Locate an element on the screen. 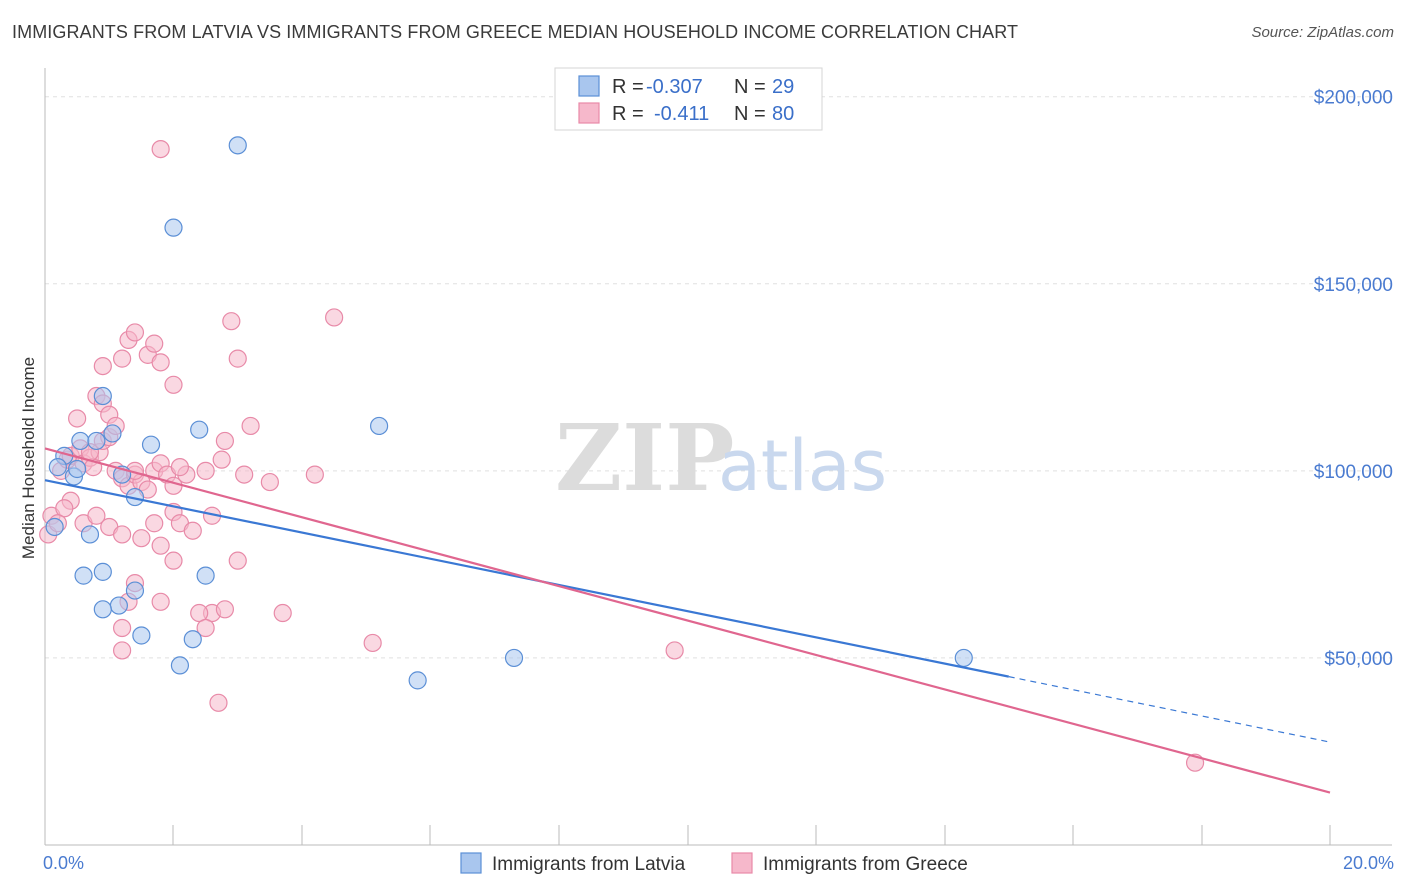  x-tick-label: 20.0% is located at coordinates (1368, 863).